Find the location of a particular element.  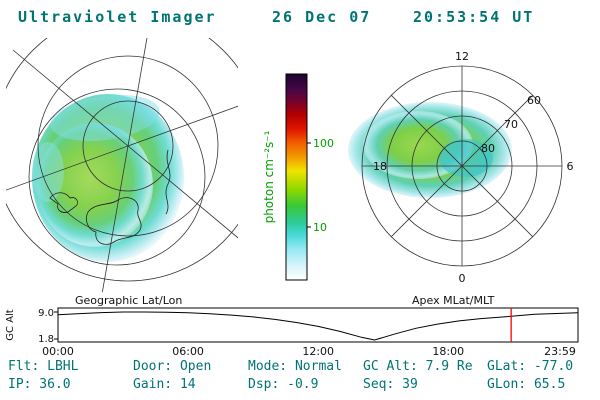

xtick-0600: 06:00 is located at coordinates (188, 351).